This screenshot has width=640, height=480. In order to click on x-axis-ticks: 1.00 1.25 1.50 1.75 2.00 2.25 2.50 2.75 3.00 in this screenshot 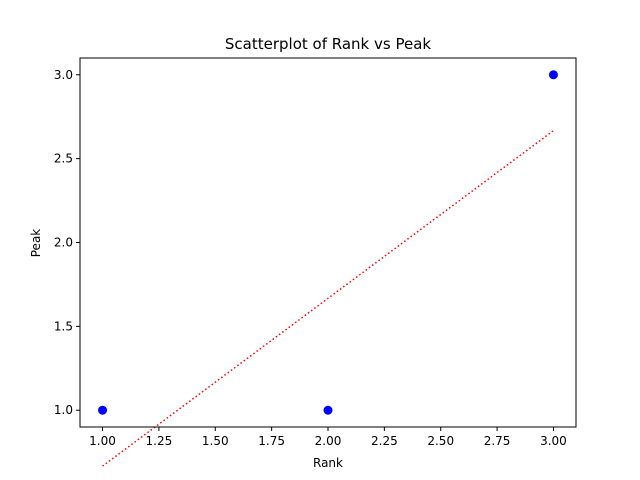, I will do `click(328, 437)`.